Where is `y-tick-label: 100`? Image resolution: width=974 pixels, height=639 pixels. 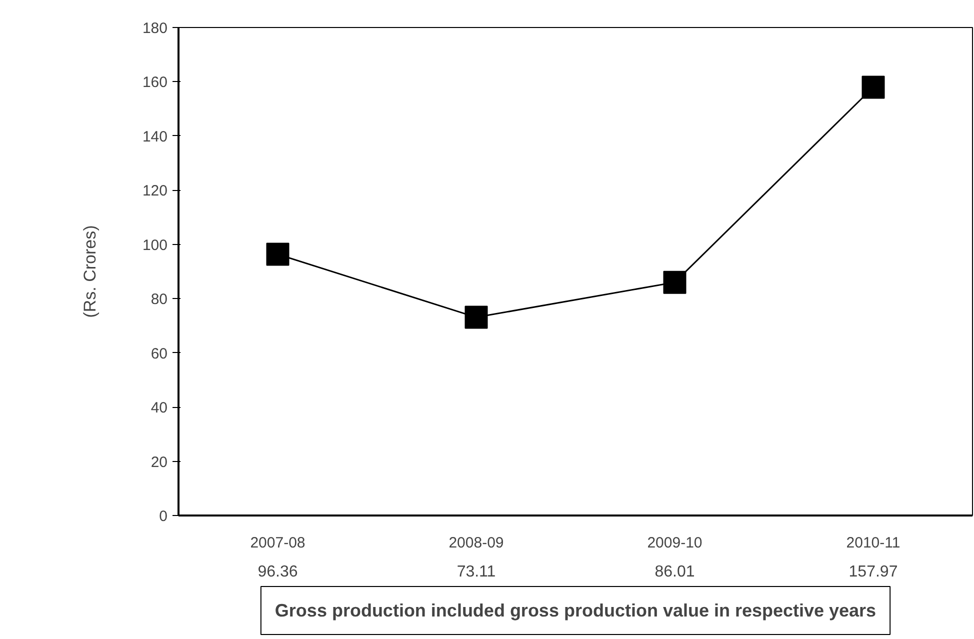
y-tick-label: 100 is located at coordinates (155, 245).